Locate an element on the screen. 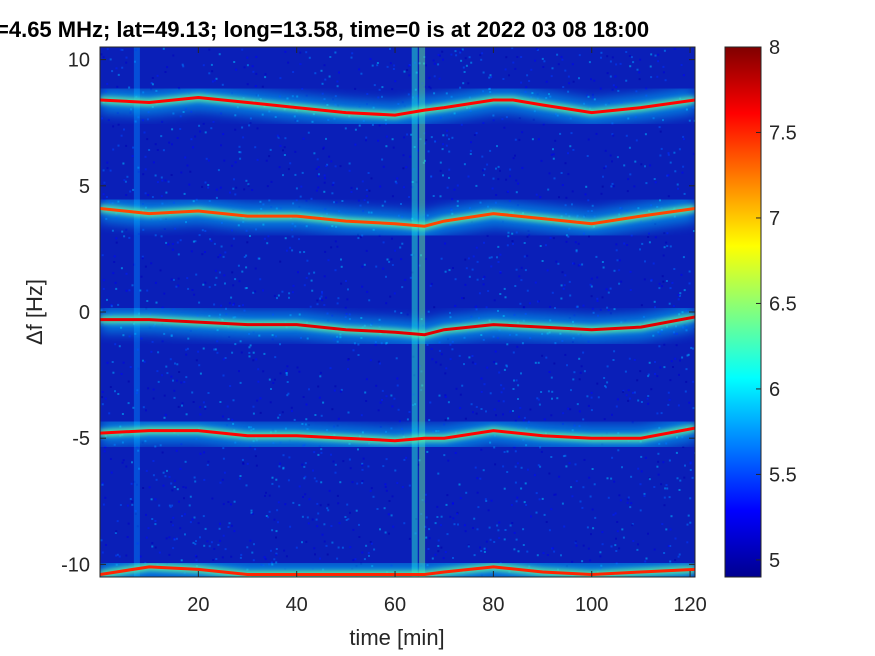 The image size is (875, 656). x-tick-label: 120 is located at coordinates (689, 605).